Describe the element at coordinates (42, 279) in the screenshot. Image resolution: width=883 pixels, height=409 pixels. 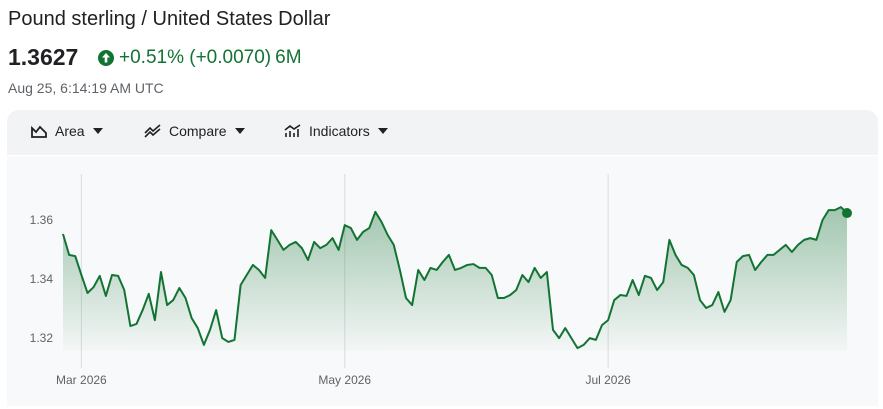
I see `y-tick-label: 1.34` at that location.